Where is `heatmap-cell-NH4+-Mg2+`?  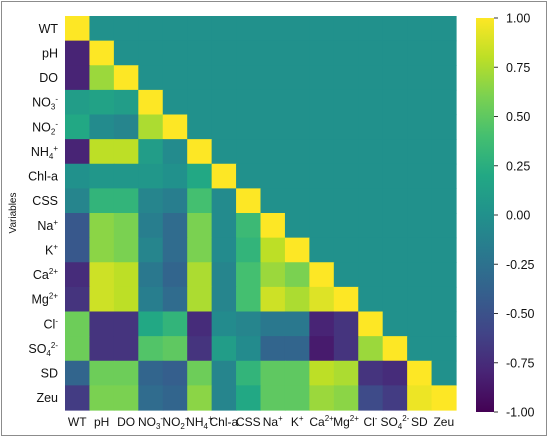 heatmap-cell-NH4+-Mg2+ is located at coordinates (346, 152).